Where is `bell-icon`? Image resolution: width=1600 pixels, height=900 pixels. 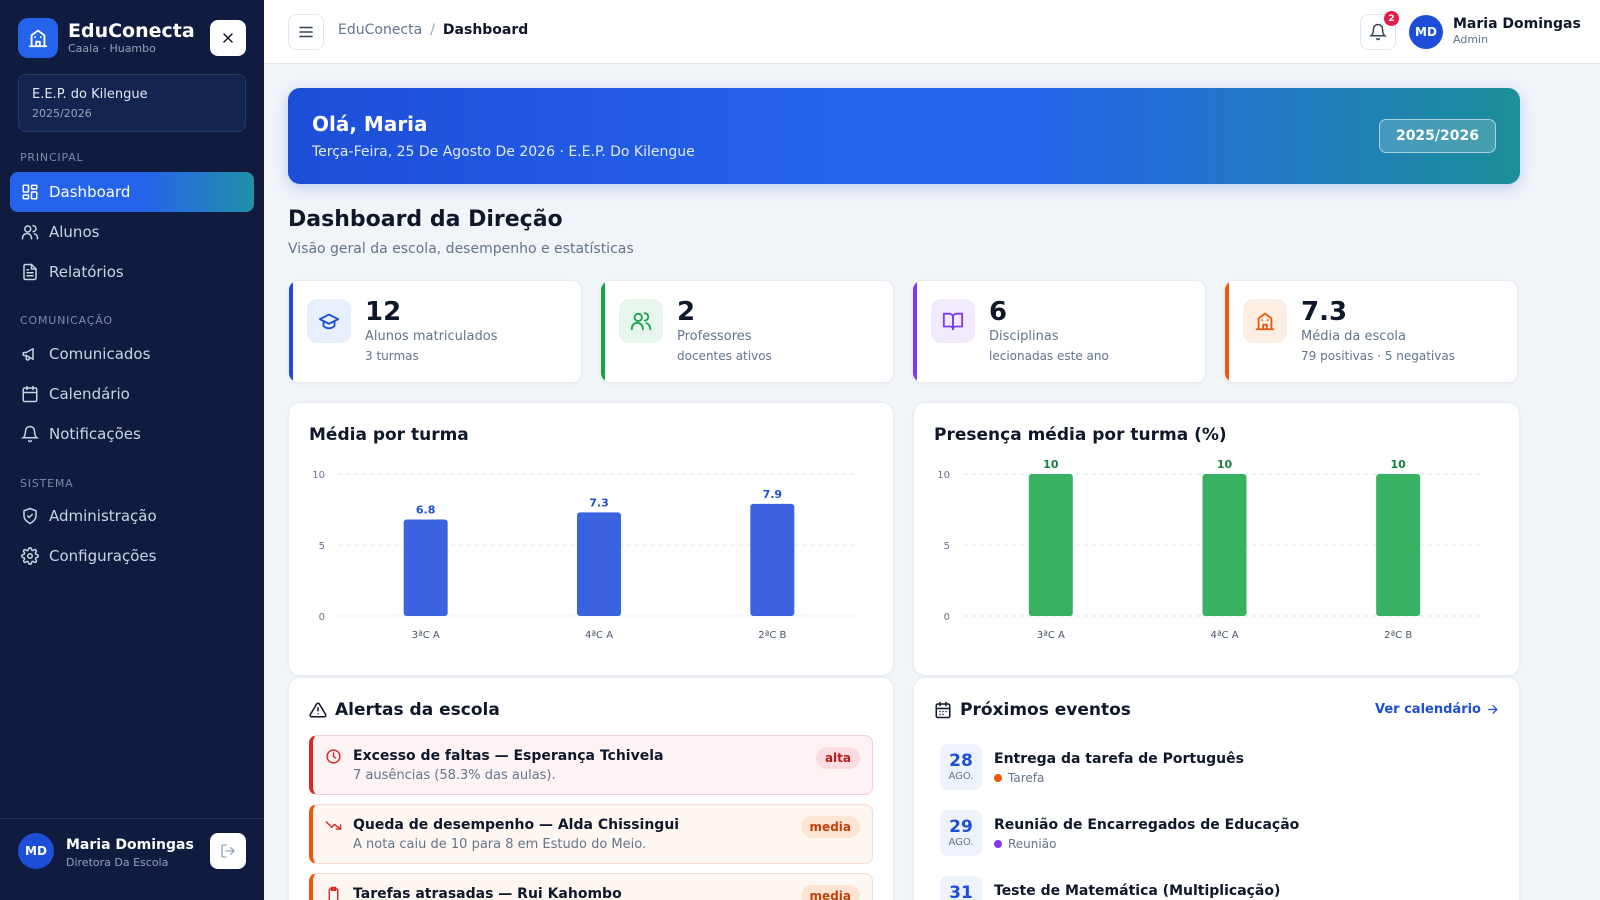 bell-icon is located at coordinates (1378, 32).